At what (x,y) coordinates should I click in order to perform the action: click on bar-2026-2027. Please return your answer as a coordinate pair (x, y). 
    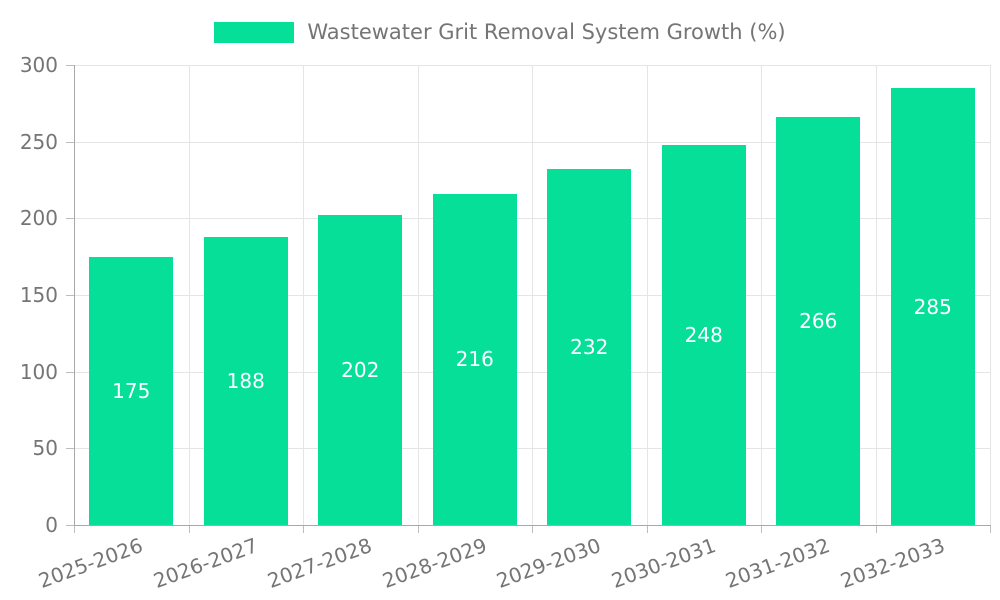
    Looking at the image, I should click on (245, 380).